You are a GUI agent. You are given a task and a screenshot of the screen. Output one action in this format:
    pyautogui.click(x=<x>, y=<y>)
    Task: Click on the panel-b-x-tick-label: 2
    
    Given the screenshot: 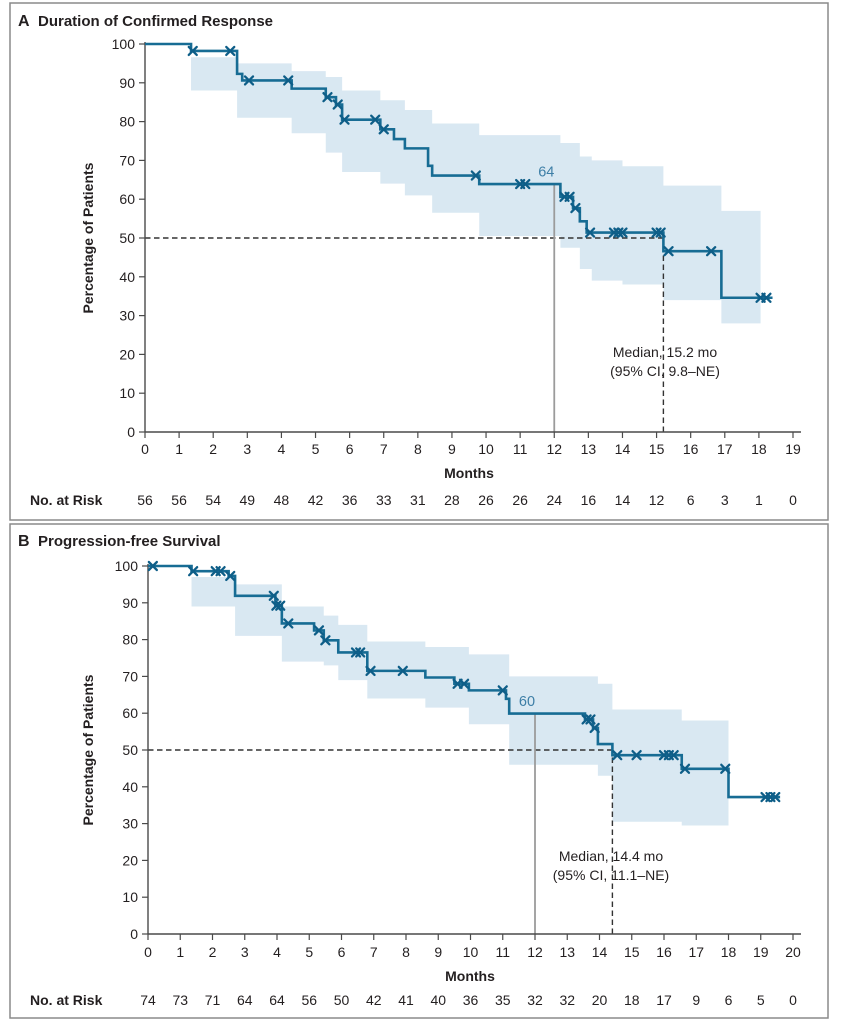 What is the action you would take?
    pyautogui.click(x=213, y=952)
    